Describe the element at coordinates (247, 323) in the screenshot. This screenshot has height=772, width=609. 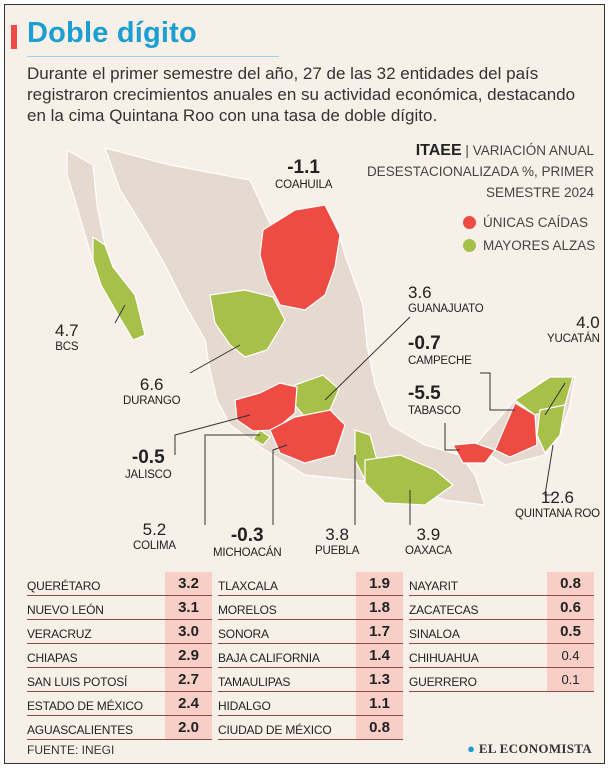
I see `map-region-durango` at that location.